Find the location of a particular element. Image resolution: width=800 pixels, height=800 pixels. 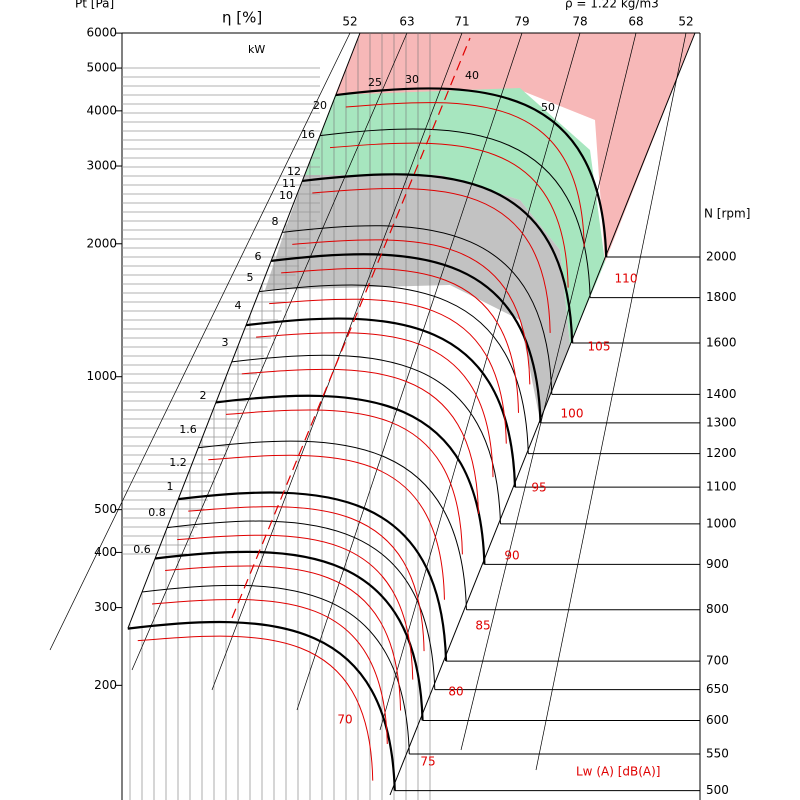

power-value: 20 is located at coordinates (320, 105).